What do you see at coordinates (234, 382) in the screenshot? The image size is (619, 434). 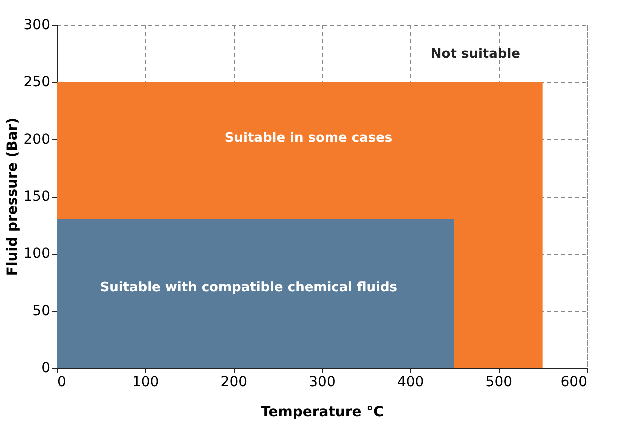 I see `x-tick-label: 200` at bounding box center [234, 382].